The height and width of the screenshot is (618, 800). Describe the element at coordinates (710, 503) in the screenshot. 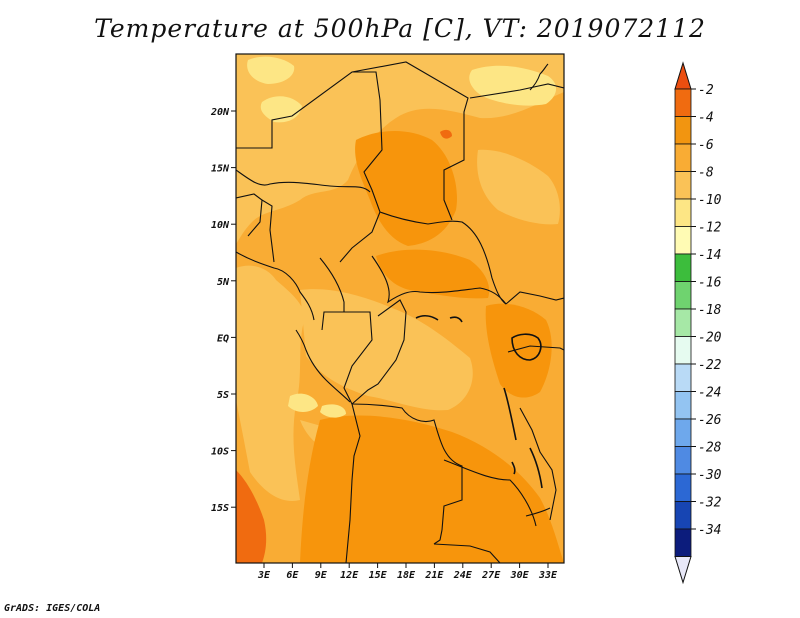

I see `colorbar-tick-label: -32` at that location.